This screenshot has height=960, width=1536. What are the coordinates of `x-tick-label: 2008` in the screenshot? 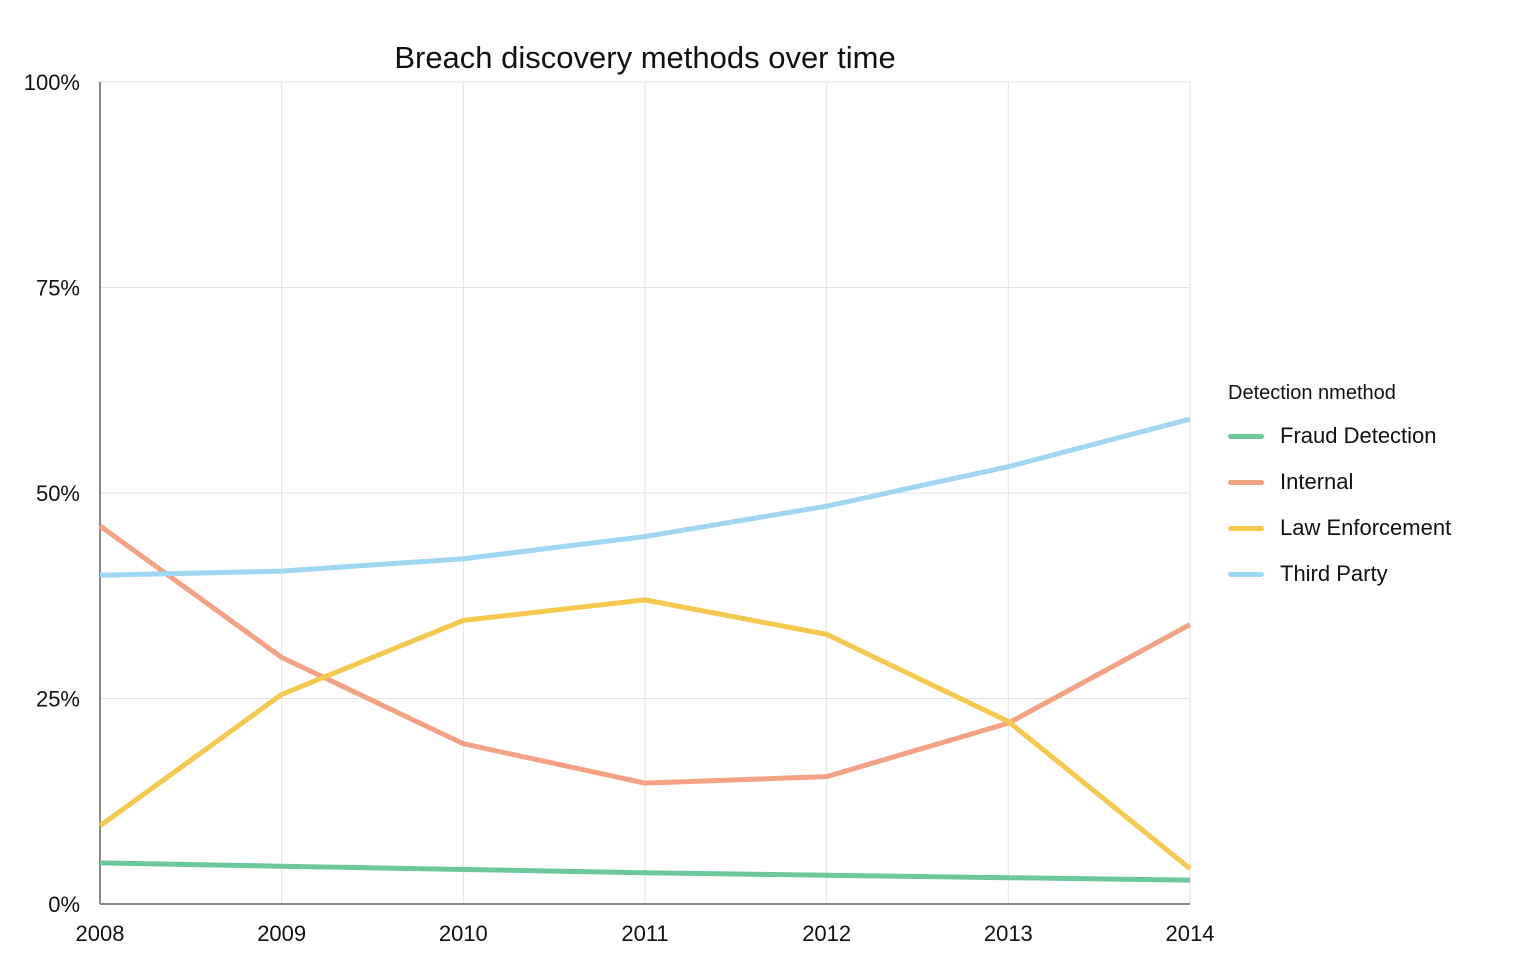 It's located at (100, 933).